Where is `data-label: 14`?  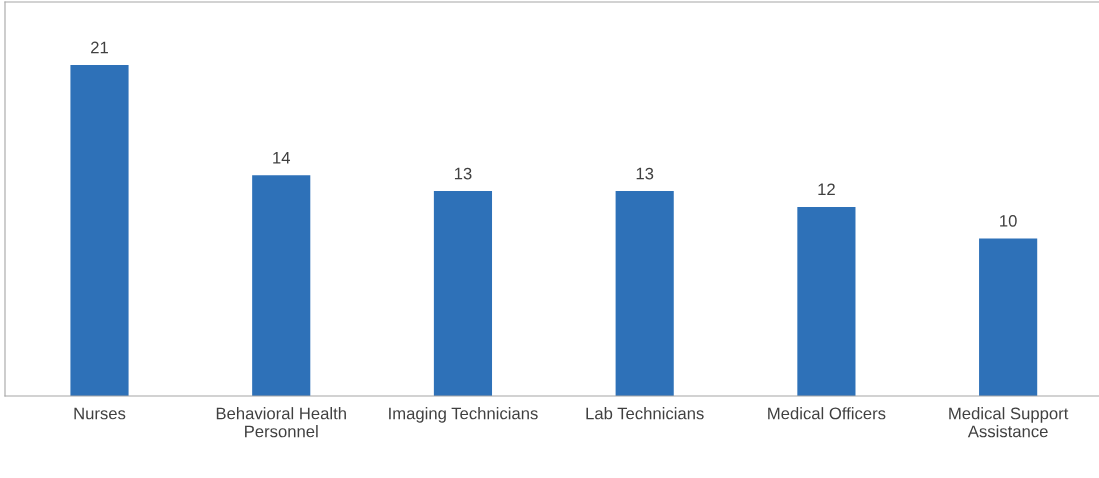
data-label: 14 is located at coordinates (282, 158).